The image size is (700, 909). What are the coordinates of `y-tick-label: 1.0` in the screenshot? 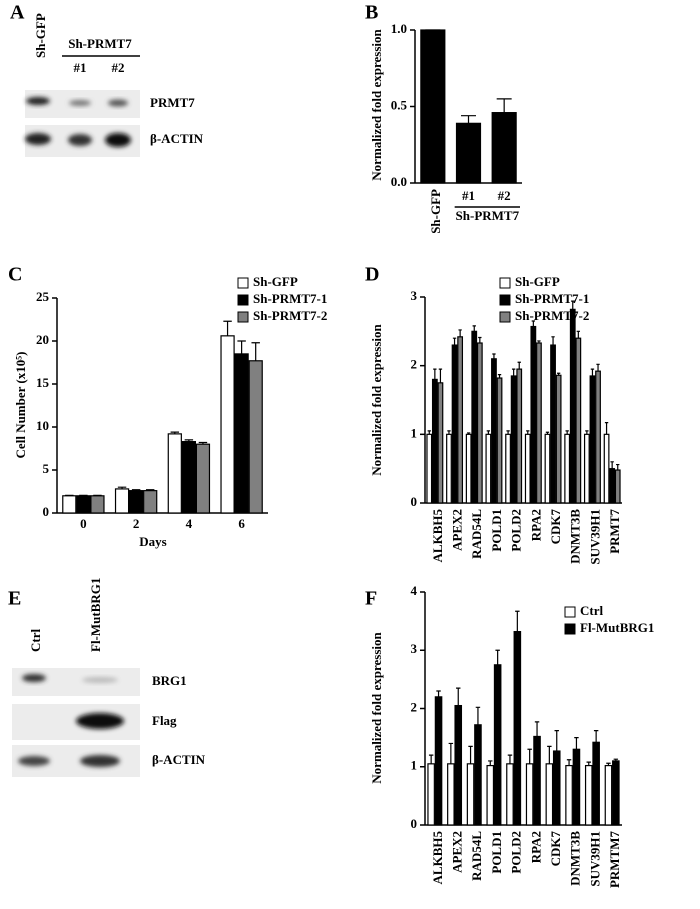 It's located at (399, 28).